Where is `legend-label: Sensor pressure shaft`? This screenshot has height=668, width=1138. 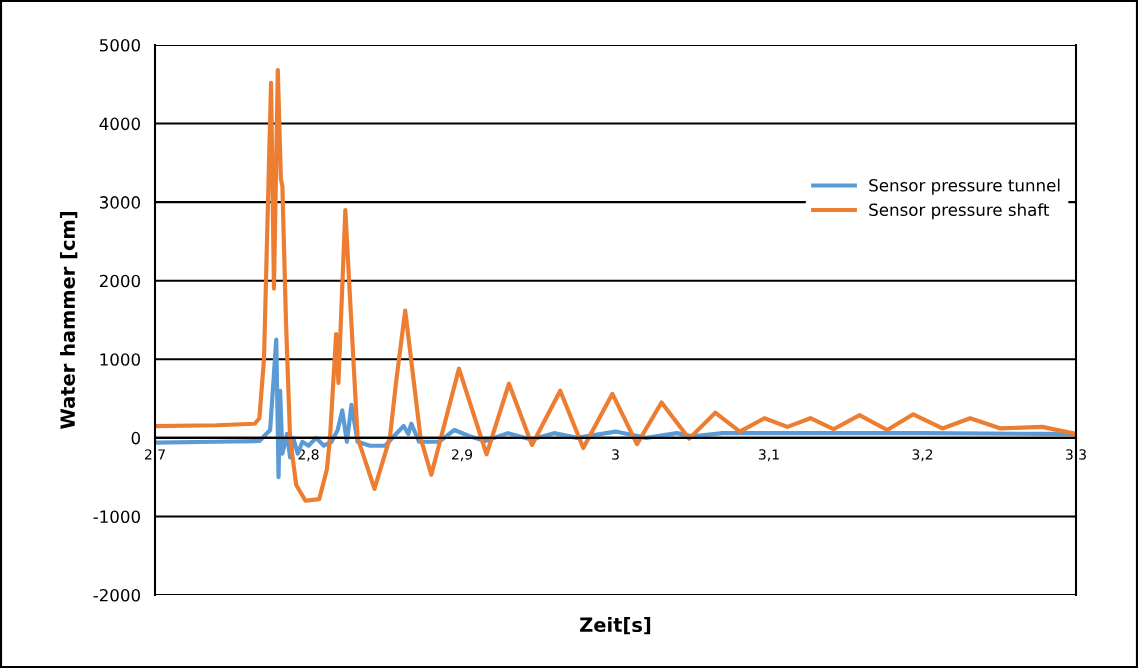
legend-label: Sensor pressure shaft is located at coordinates (959, 211).